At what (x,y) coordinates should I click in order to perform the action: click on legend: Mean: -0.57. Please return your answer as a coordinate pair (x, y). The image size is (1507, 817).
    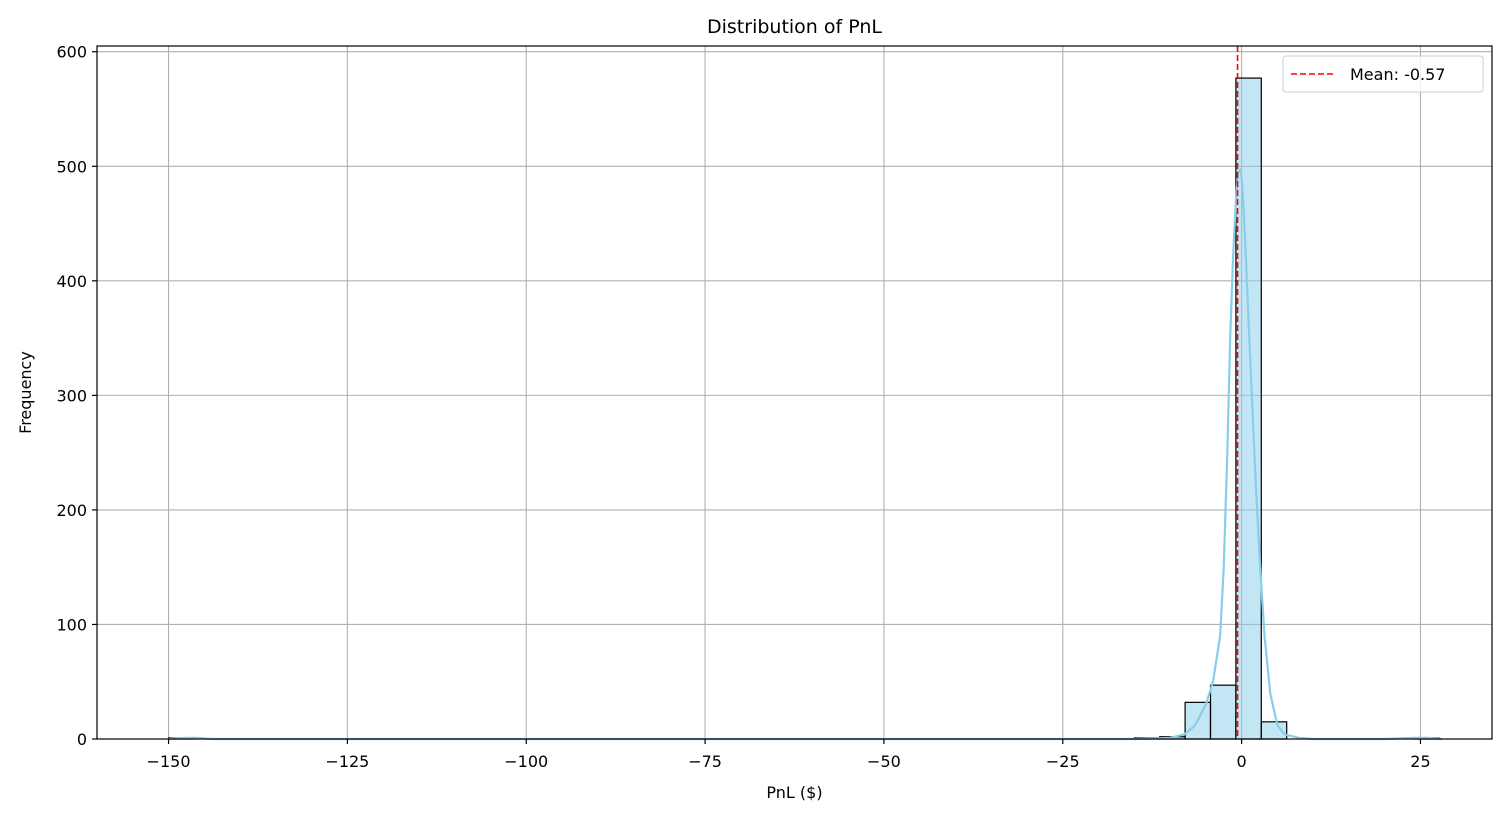
    Looking at the image, I should click on (1383, 74).